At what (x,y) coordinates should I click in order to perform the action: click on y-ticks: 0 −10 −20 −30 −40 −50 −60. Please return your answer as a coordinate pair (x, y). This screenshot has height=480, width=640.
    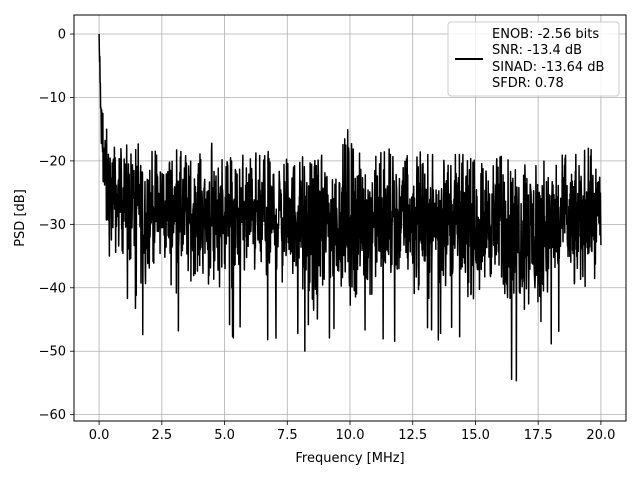
    Looking at the image, I should click on (56, 225).